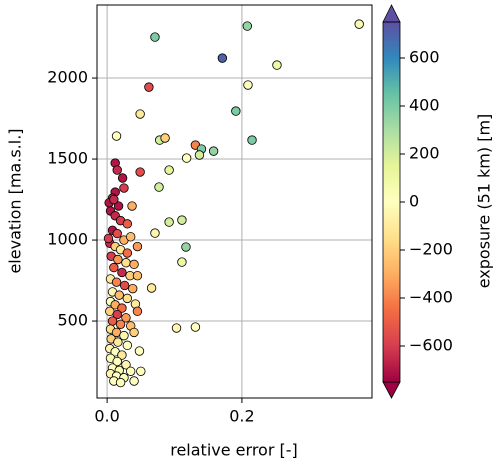  Describe the element at coordinates (424, 153) in the screenshot. I see `colorbar-tick-label: 200` at that location.